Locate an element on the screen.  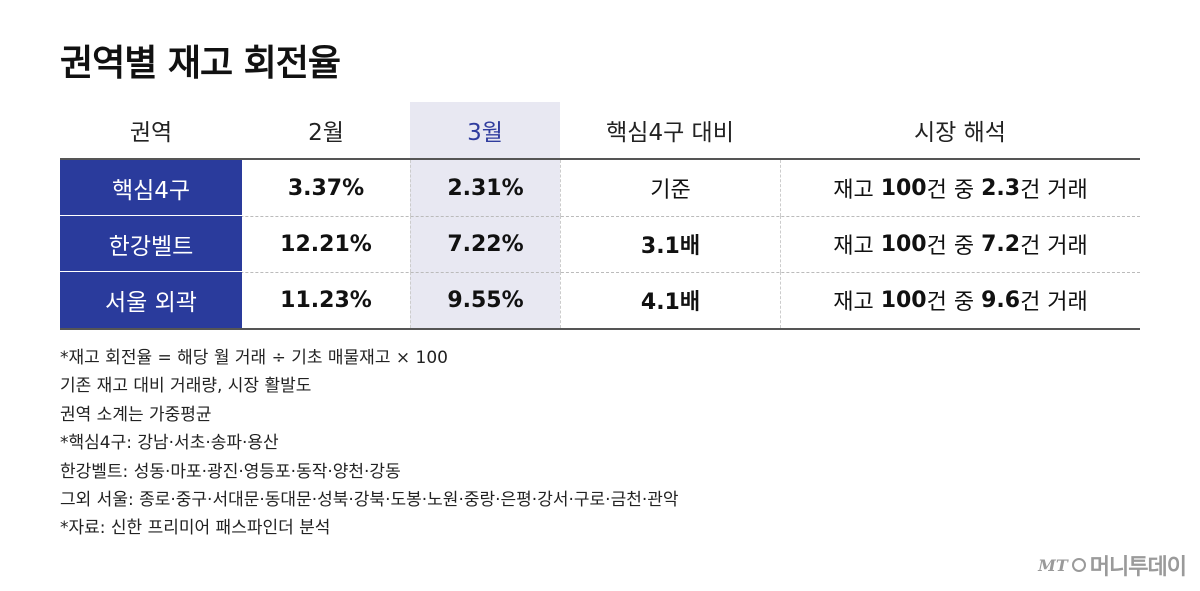
mar-cell: 2.31% is located at coordinates (485, 188).